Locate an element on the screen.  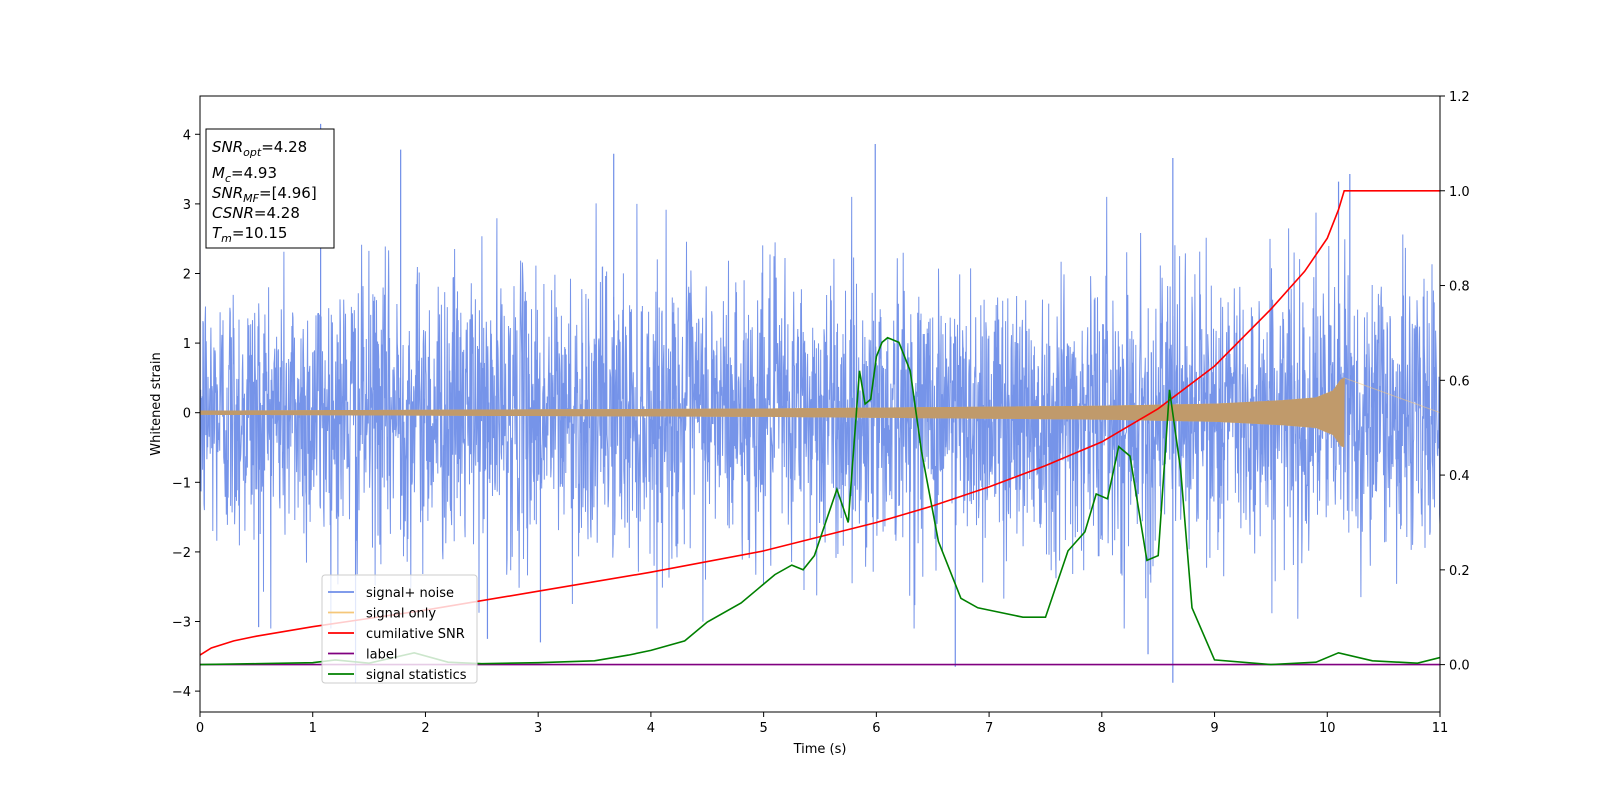
x-axis-label: Time (s) is located at coordinates (820, 749).